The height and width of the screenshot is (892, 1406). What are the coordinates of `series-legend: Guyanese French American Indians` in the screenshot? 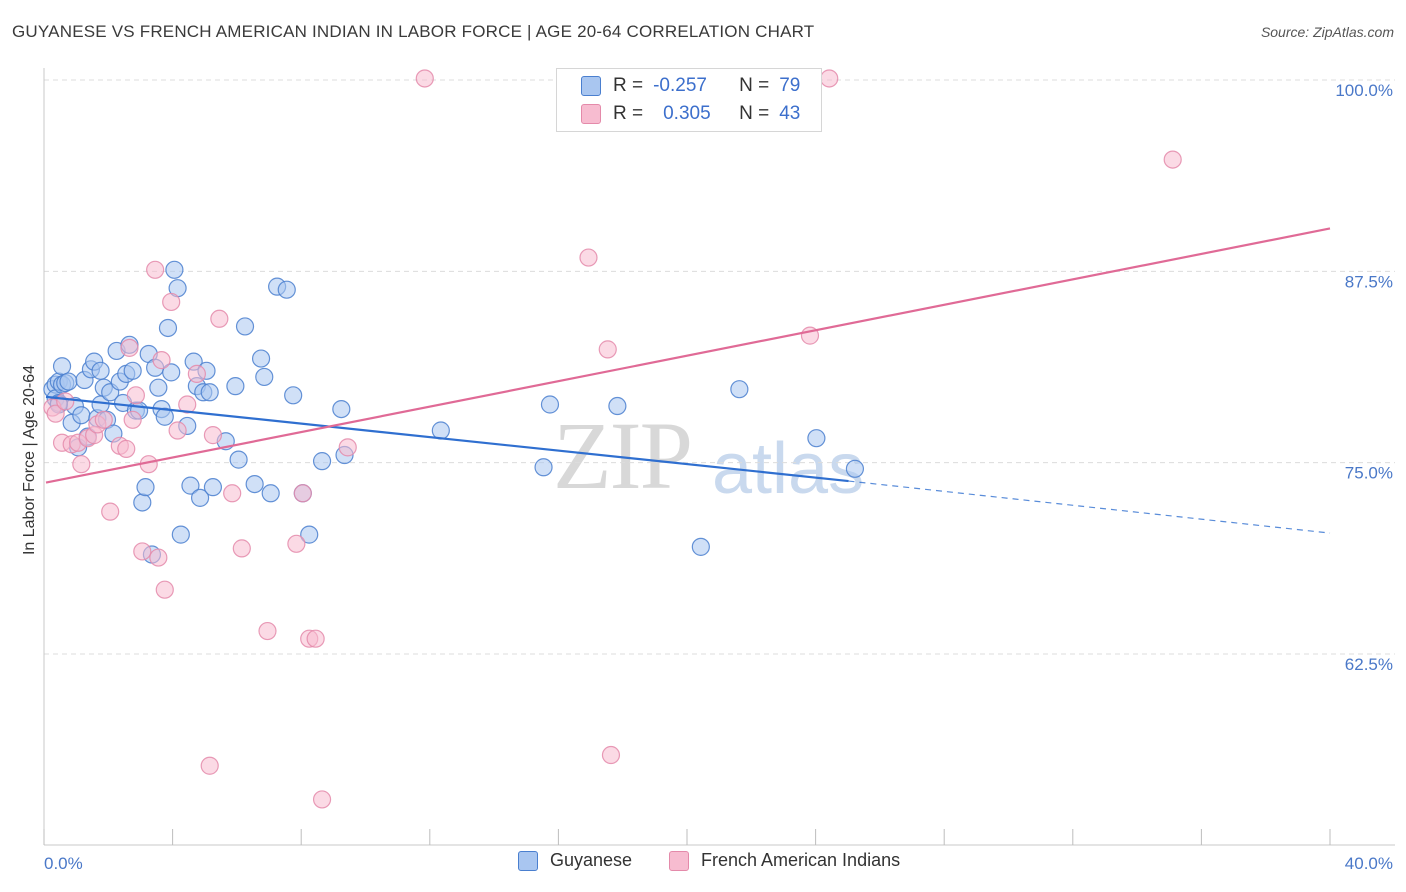 It's located at (703, 864).